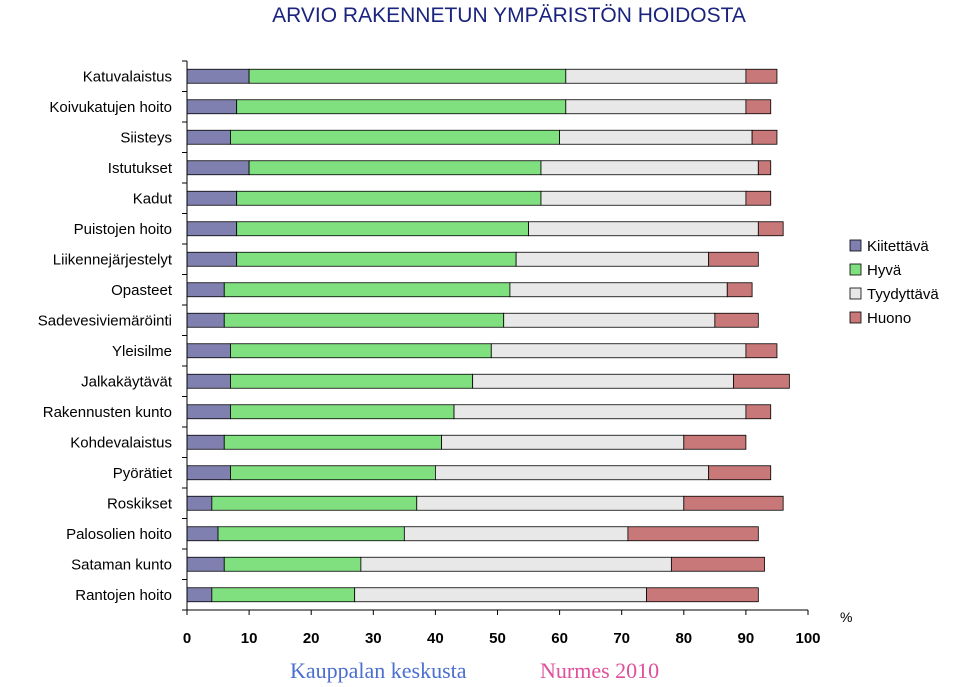 This screenshot has width=960, height=687. I want to click on x-tick-label: 50, so click(497, 638).